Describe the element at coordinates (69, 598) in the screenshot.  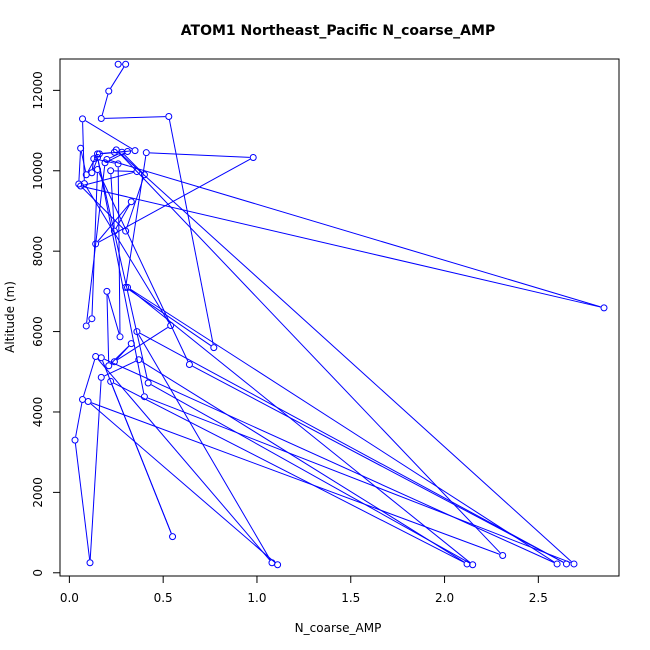
I see `x-tick-label: 0.0` at that location.